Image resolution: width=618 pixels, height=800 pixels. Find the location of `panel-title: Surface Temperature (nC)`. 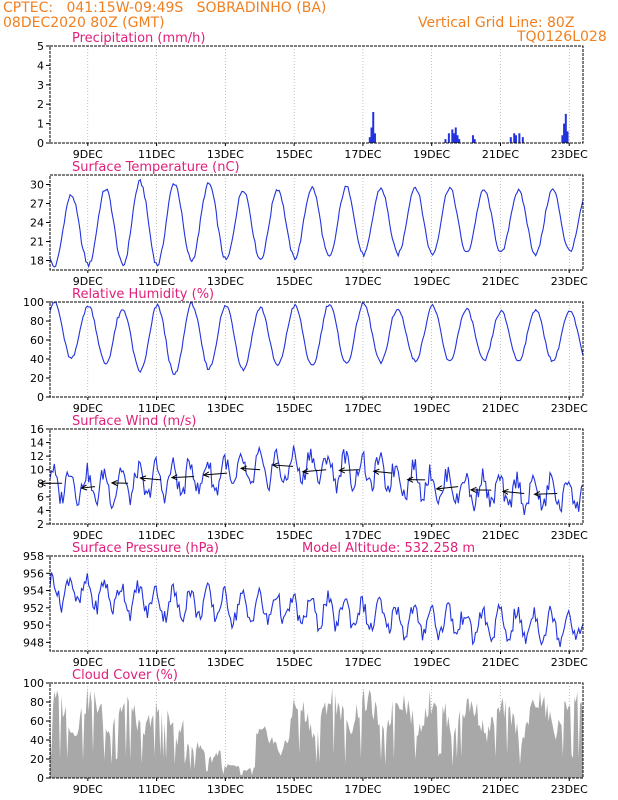

panel-title: Surface Temperature (nC) is located at coordinates (156, 167).